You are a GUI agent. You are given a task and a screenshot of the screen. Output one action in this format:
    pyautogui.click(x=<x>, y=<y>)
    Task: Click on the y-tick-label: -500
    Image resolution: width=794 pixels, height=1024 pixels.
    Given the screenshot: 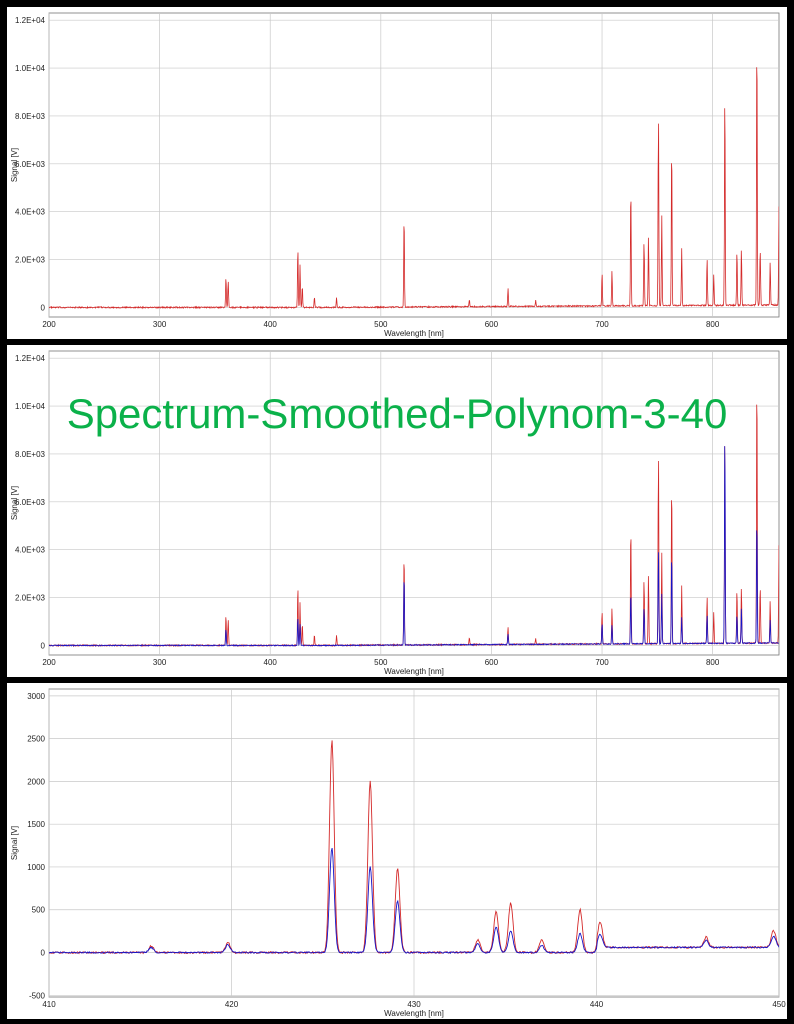 What is the action you would take?
    pyautogui.click(x=37, y=995)
    